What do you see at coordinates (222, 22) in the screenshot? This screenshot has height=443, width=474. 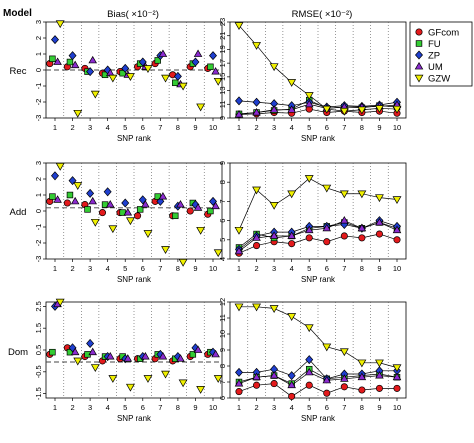 I see `y-tick-label: 23` at bounding box center [222, 22].